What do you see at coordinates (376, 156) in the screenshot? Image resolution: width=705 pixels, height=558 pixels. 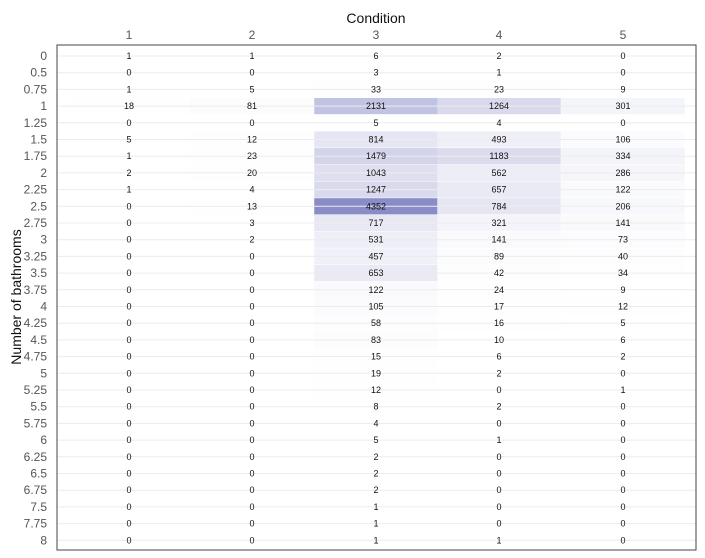 I see `cell-value: 1479` at bounding box center [376, 156].